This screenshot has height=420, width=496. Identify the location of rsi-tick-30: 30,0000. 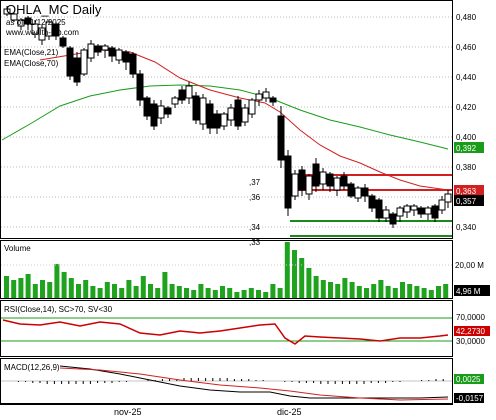
(470, 341).